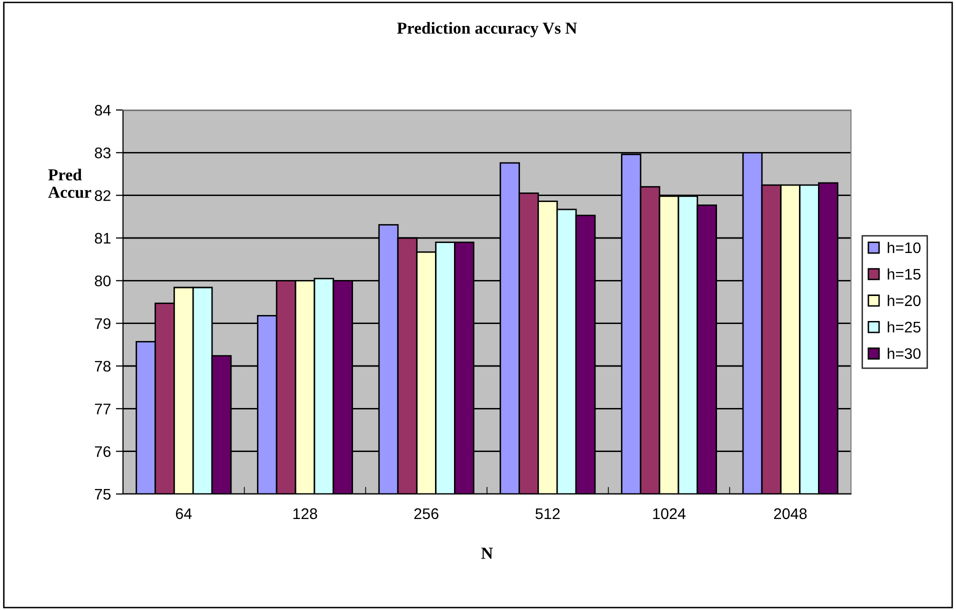 The height and width of the screenshot is (610, 956). What do you see at coordinates (102, 196) in the screenshot?
I see `y-tick-label: 82` at bounding box center [102, 196].